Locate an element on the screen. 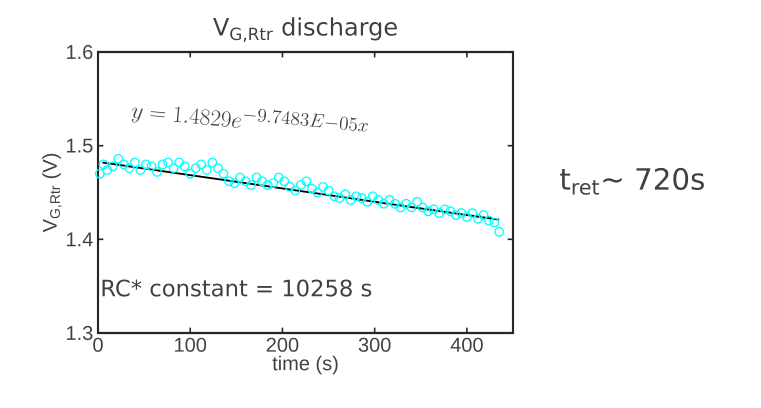 This screenshot has width=761, height=408. x-tick-label: 300 is located at coordinates (374, 345).